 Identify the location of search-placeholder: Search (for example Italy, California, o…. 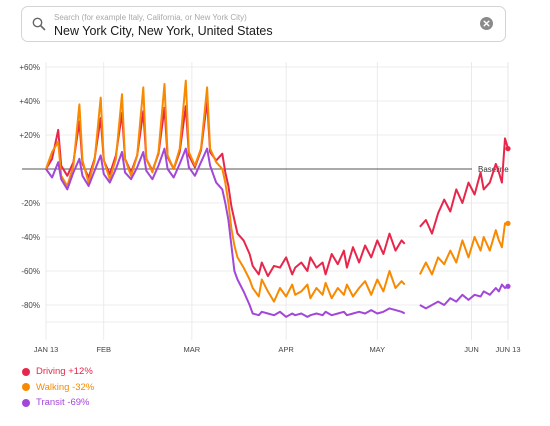
(150, 17).